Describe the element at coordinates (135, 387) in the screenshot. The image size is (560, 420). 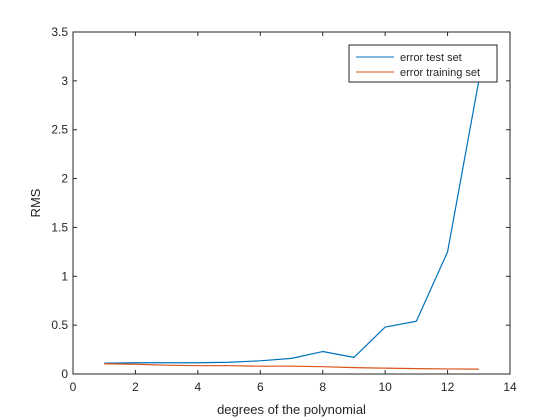
I see `x-tick-label: 2` at that location.